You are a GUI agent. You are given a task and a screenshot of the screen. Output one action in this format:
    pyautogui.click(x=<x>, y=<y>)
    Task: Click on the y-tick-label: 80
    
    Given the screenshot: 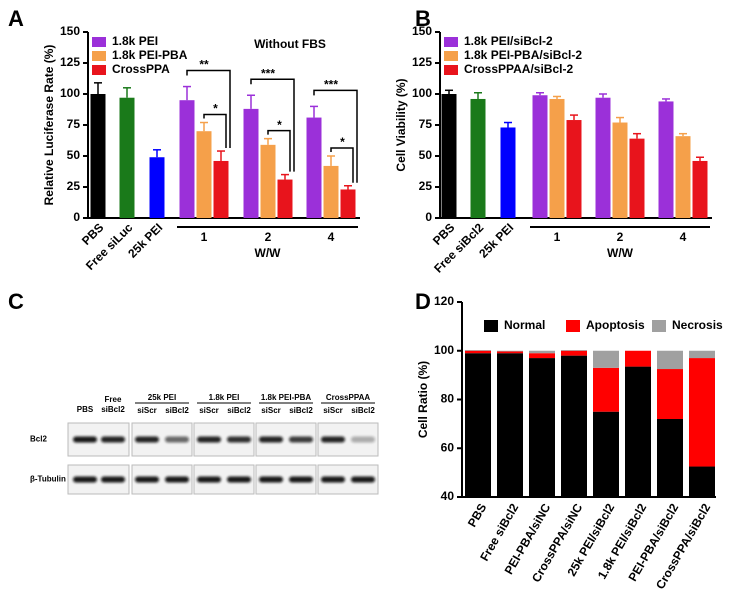 What is the action you would take?
    pyautogui.click(x=448, y=399)
    